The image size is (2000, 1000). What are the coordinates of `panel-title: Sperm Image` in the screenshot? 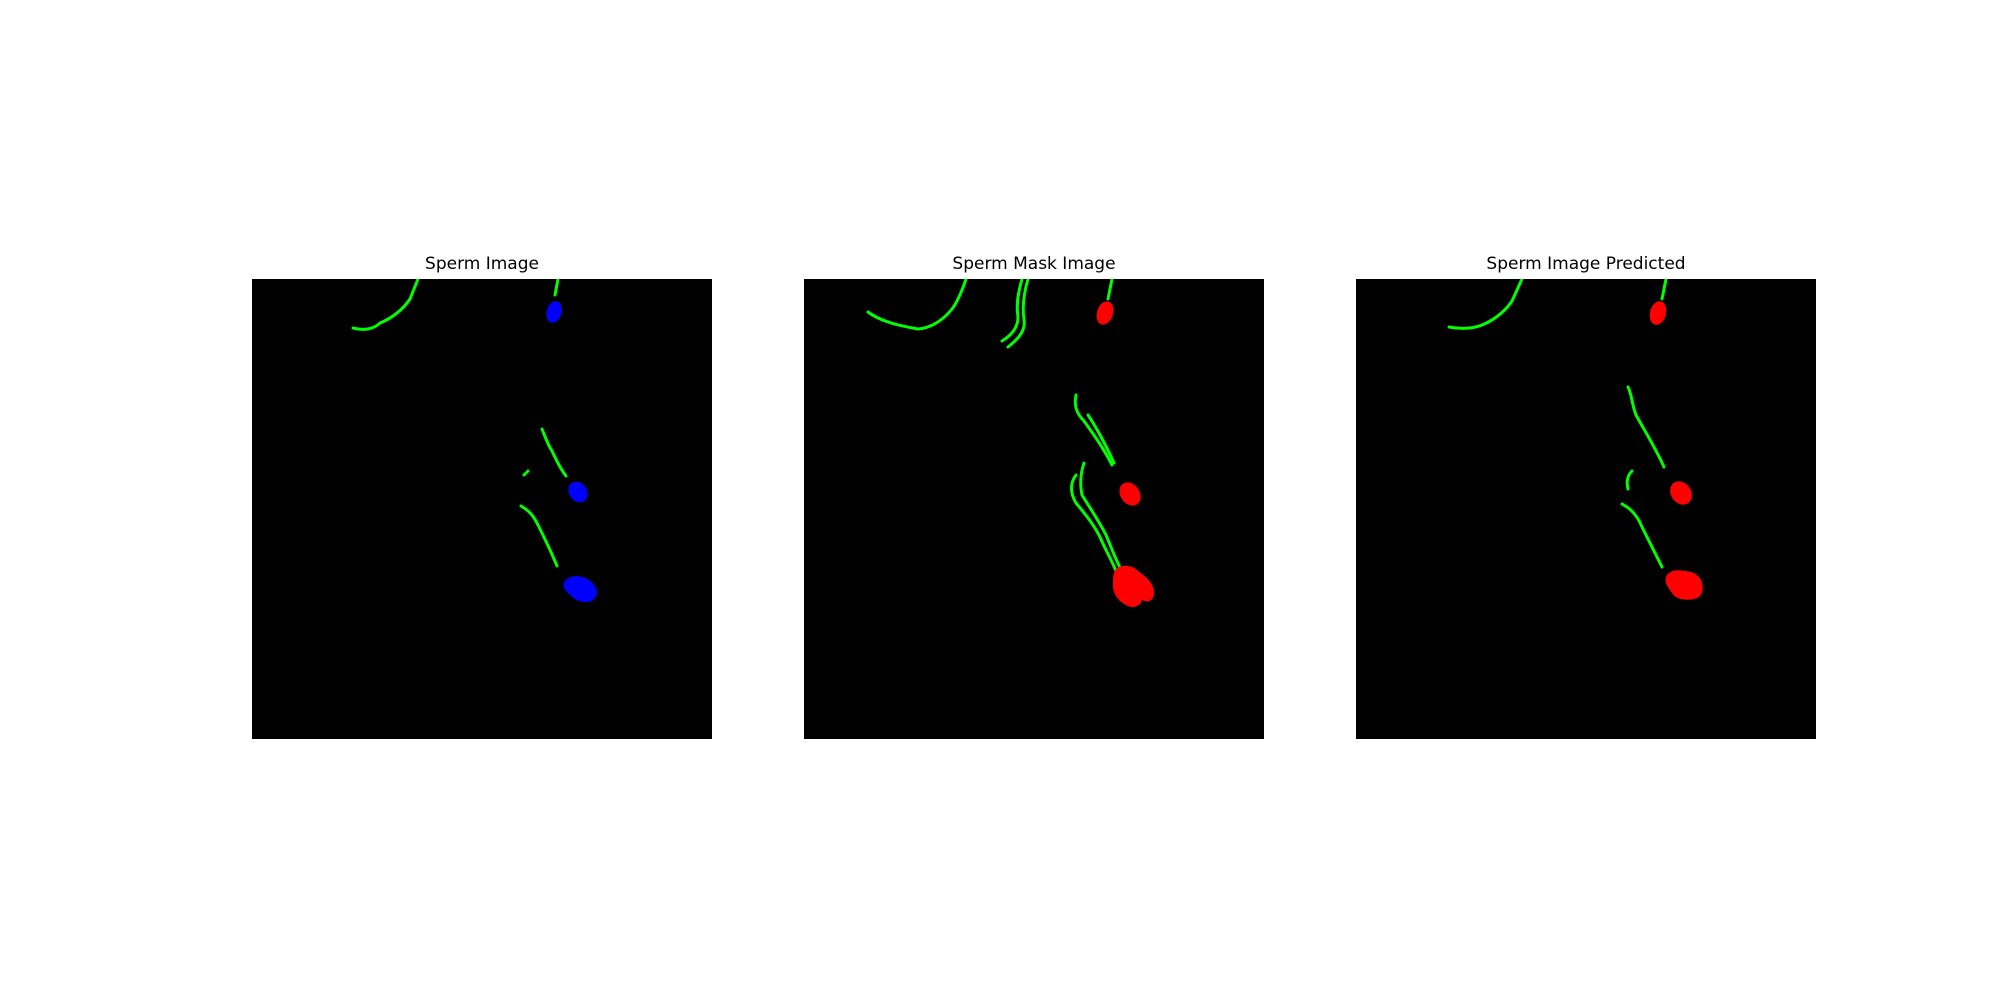 It's located at (482, 264).